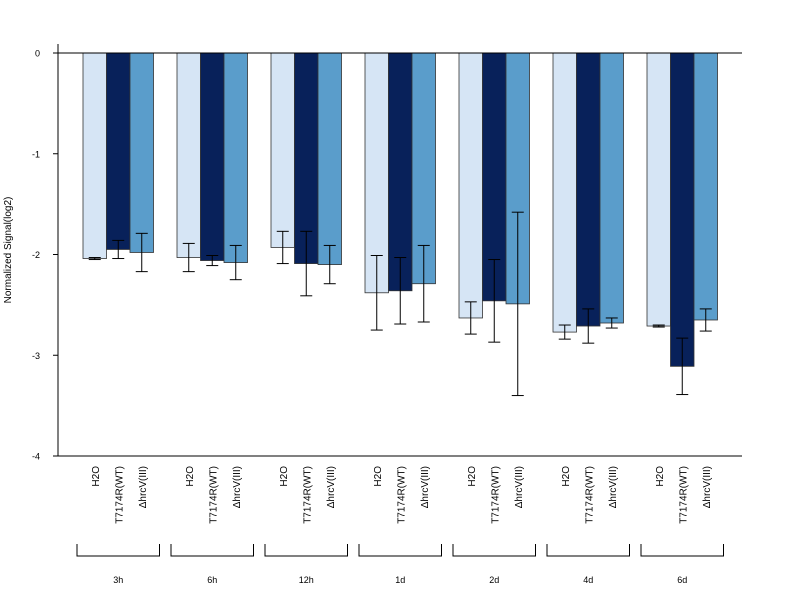  What do you see at coordinates (36, 154) in the screenshot?
I see `y-tick-label: -1` at bounding box center [36, 154].